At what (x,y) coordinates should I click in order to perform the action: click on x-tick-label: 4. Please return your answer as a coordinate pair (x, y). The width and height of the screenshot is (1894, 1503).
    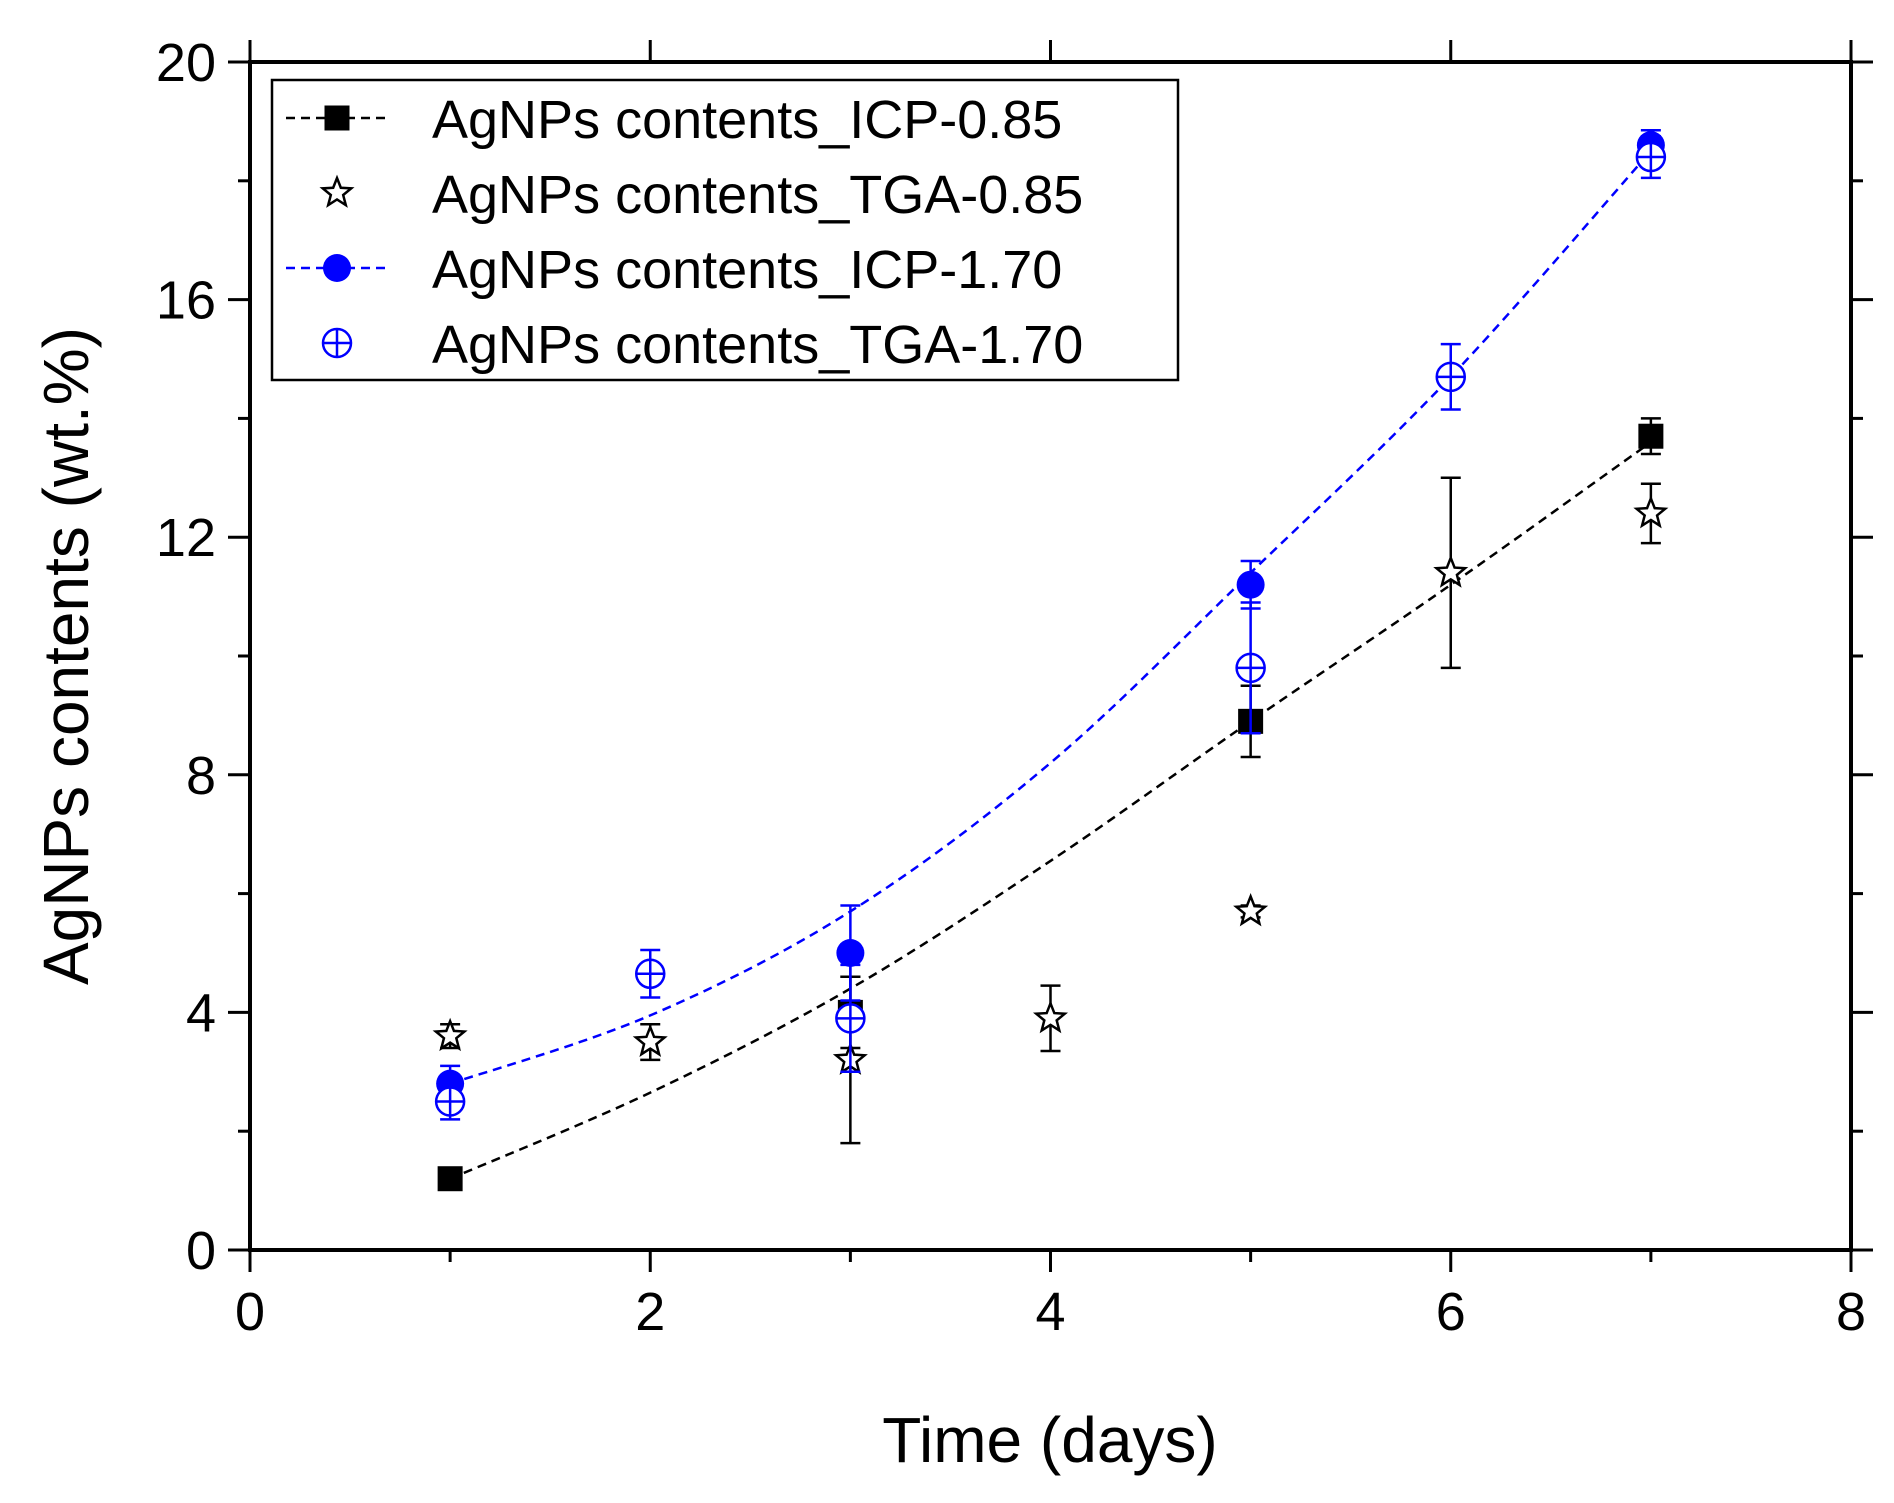
    Looking at the image, I should click on (1050, 1312).